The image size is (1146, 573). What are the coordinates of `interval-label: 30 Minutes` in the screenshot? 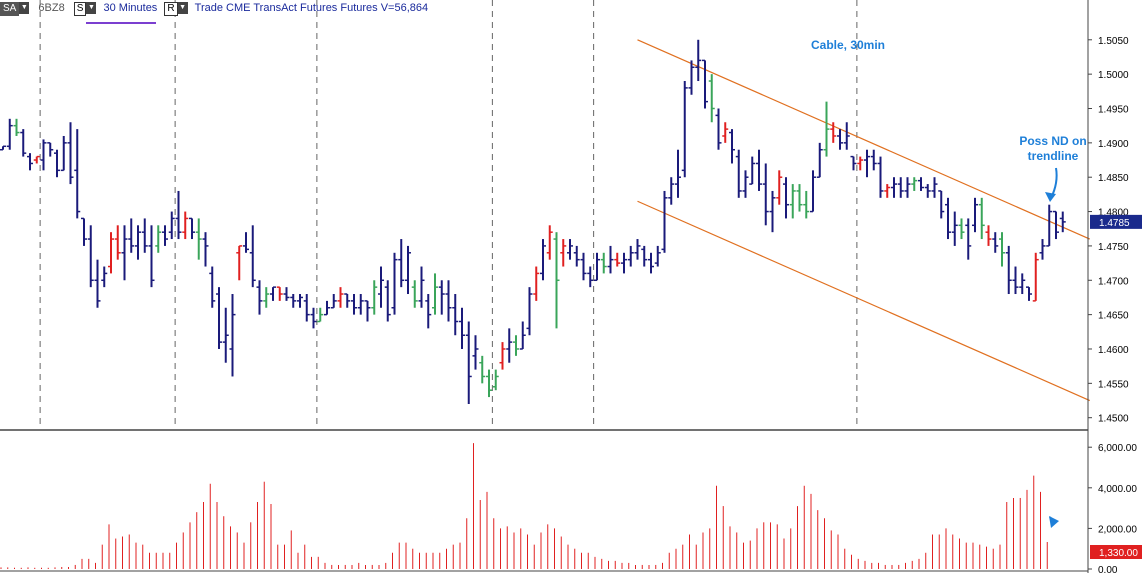 It's located at (130, 8).